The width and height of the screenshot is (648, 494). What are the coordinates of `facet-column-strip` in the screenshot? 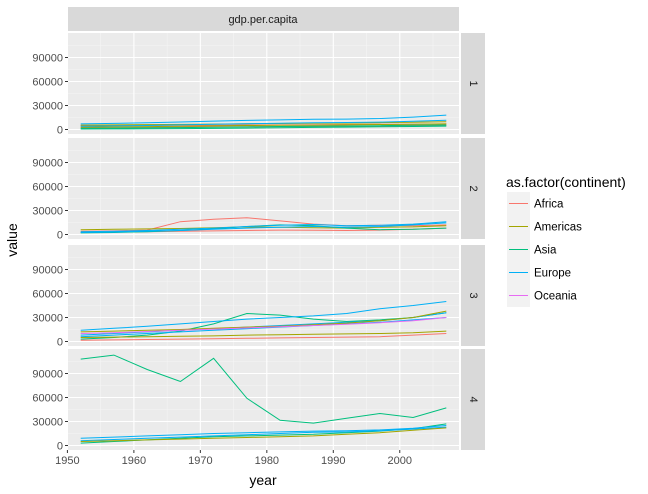 It's located at (263, 19).